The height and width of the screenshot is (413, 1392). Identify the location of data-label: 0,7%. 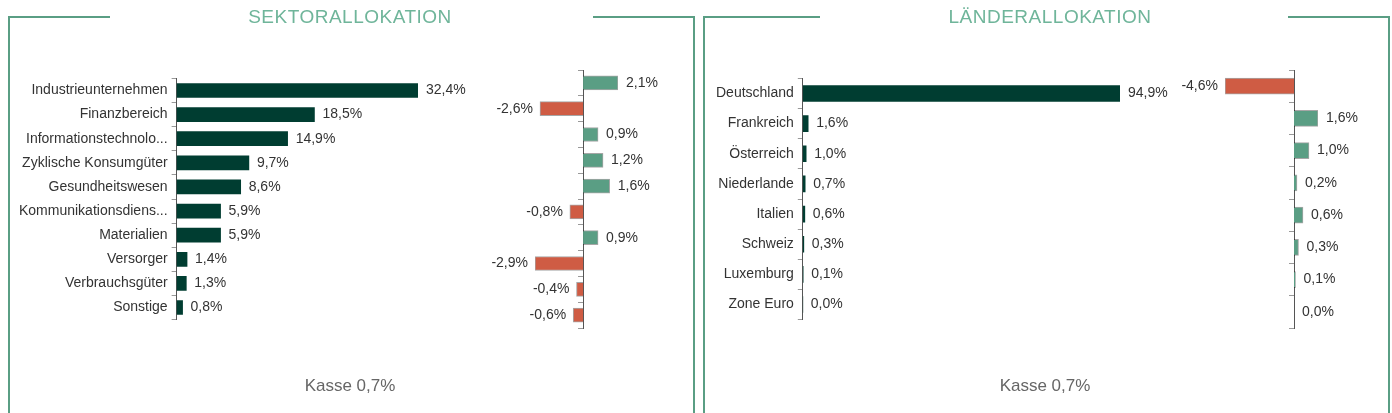
(829, 182).